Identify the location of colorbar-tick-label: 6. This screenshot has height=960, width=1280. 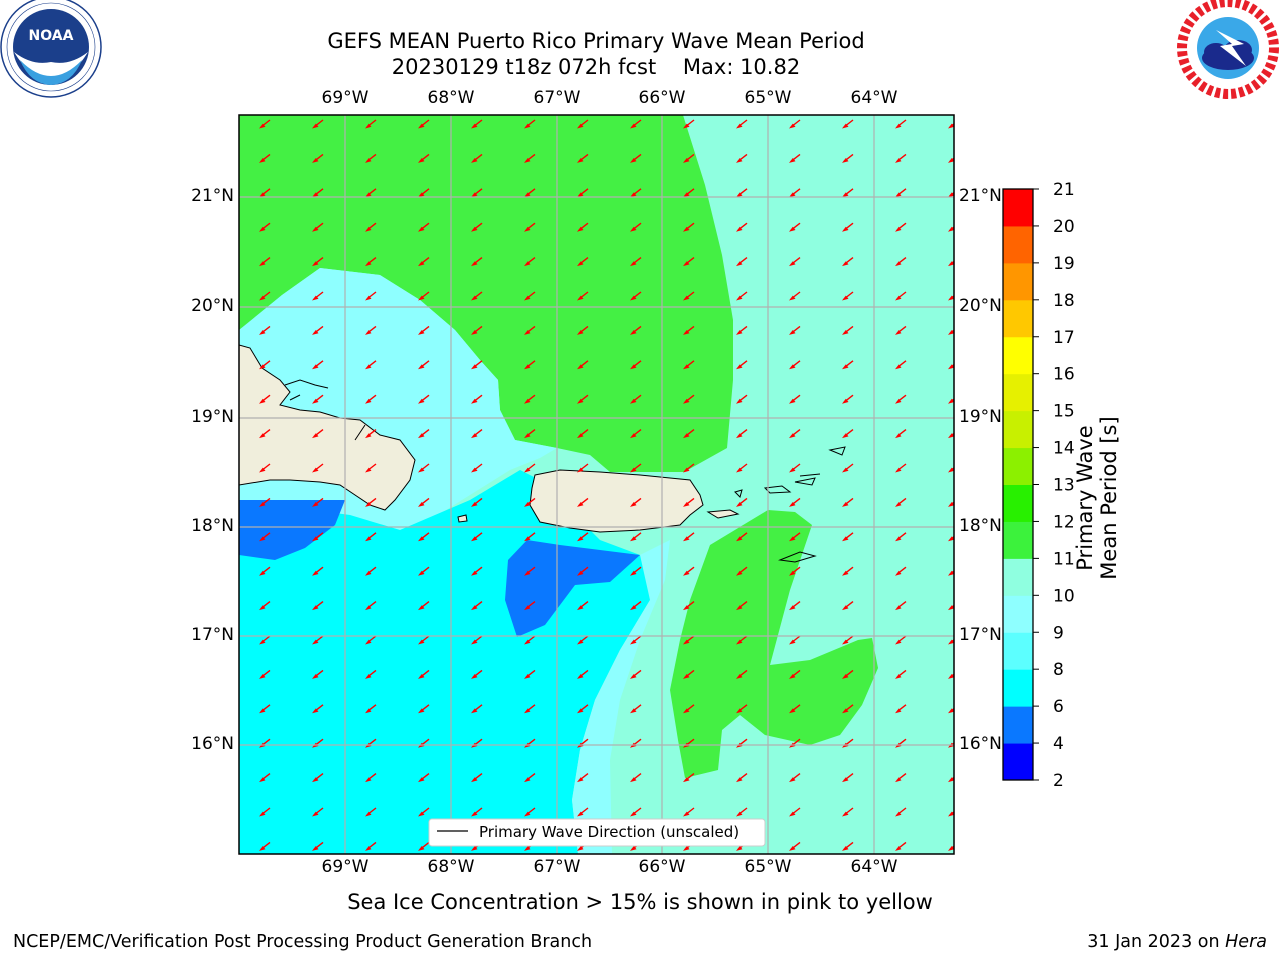
(1058, 707).